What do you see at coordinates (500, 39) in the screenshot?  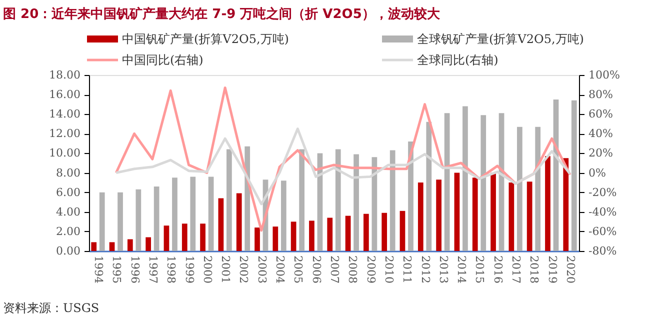 I see `legend-label: 全球钒矿产量(折算V2O5,万吨)` at bounding box center [500, 39].